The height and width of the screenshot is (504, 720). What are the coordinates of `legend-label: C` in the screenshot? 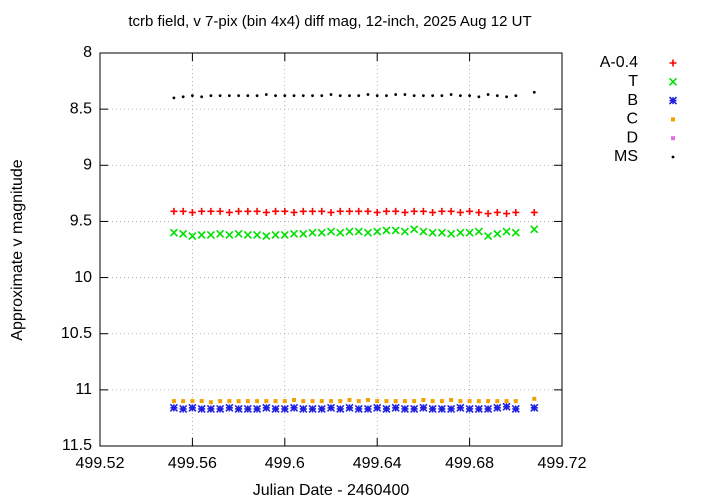 It's located at (632, 119).